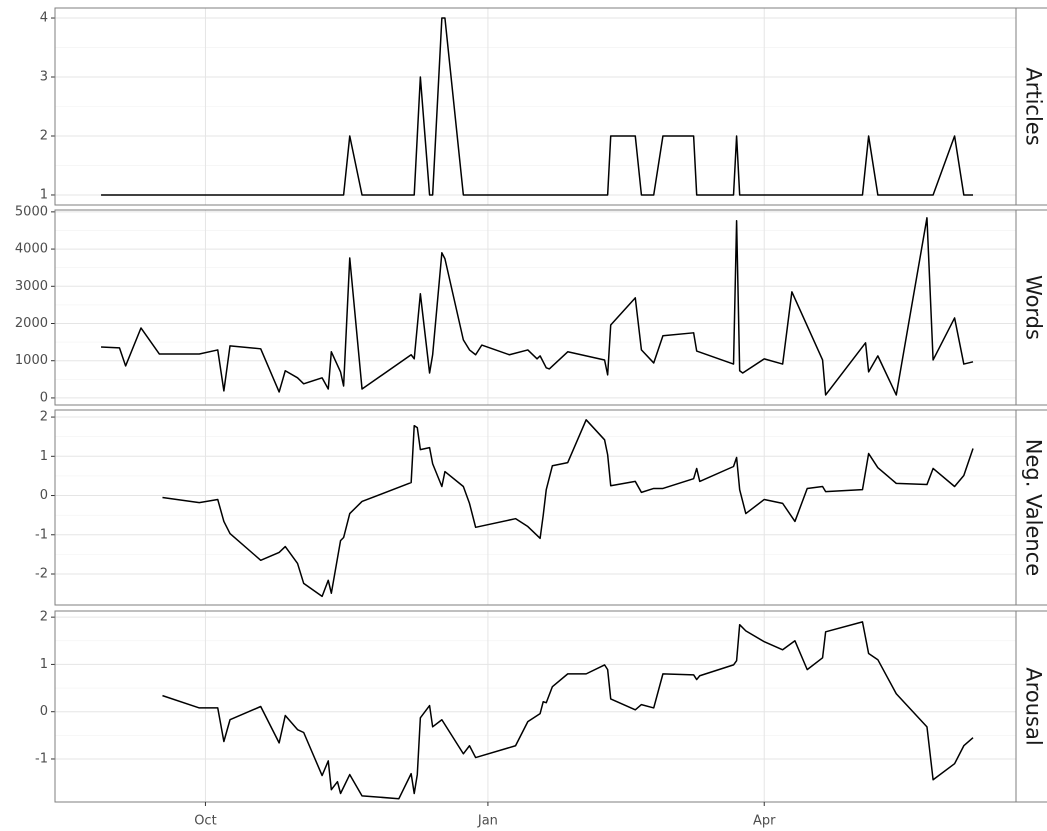  What do you see at coordinates (764, 821) in the screenshot?
I see `x-tick-label: Apr` at bounding box center [764, 821].